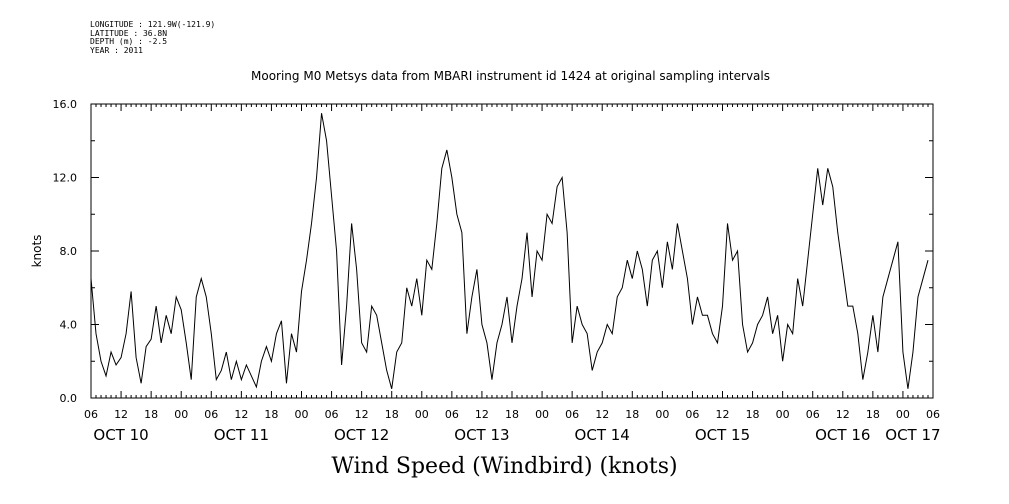  What do you see at coordinates (37, 251) in the screenshot?
I see `y-axis-label: knots` at bounding box center [37, 251].